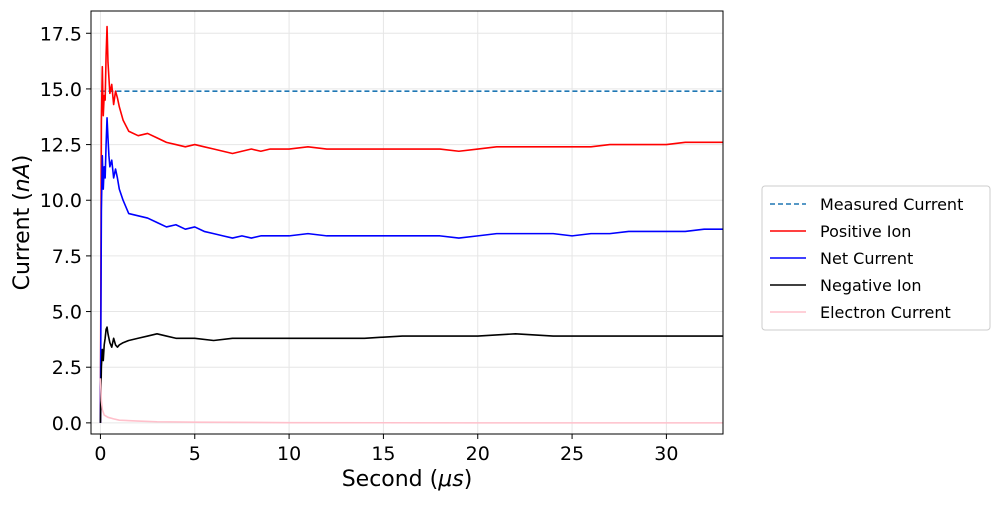  What do you see at coordinates (65, 229) in the screenshot?
I see `y-axis-ticks: 0.0 2.5 5.0 7.5 10.0 12.5 15.0 17.5` at bounding box center [65, 229].